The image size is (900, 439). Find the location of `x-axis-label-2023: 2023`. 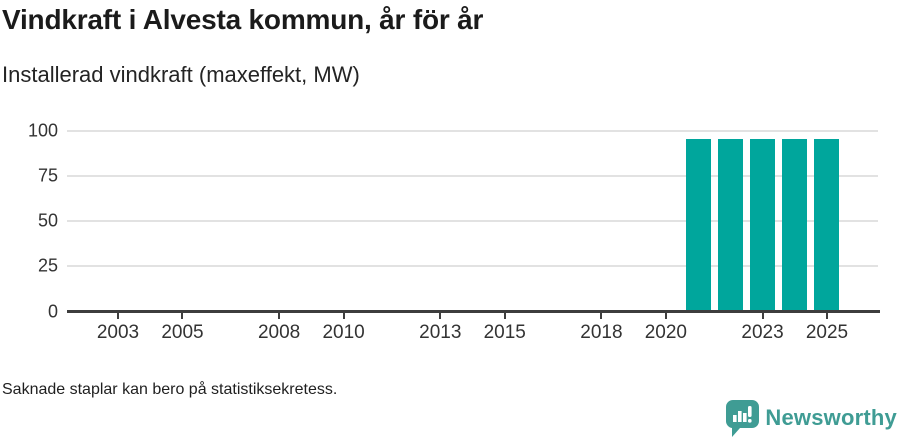

x-axis-label-2023: 2023 is located at coordinates (762, 332).